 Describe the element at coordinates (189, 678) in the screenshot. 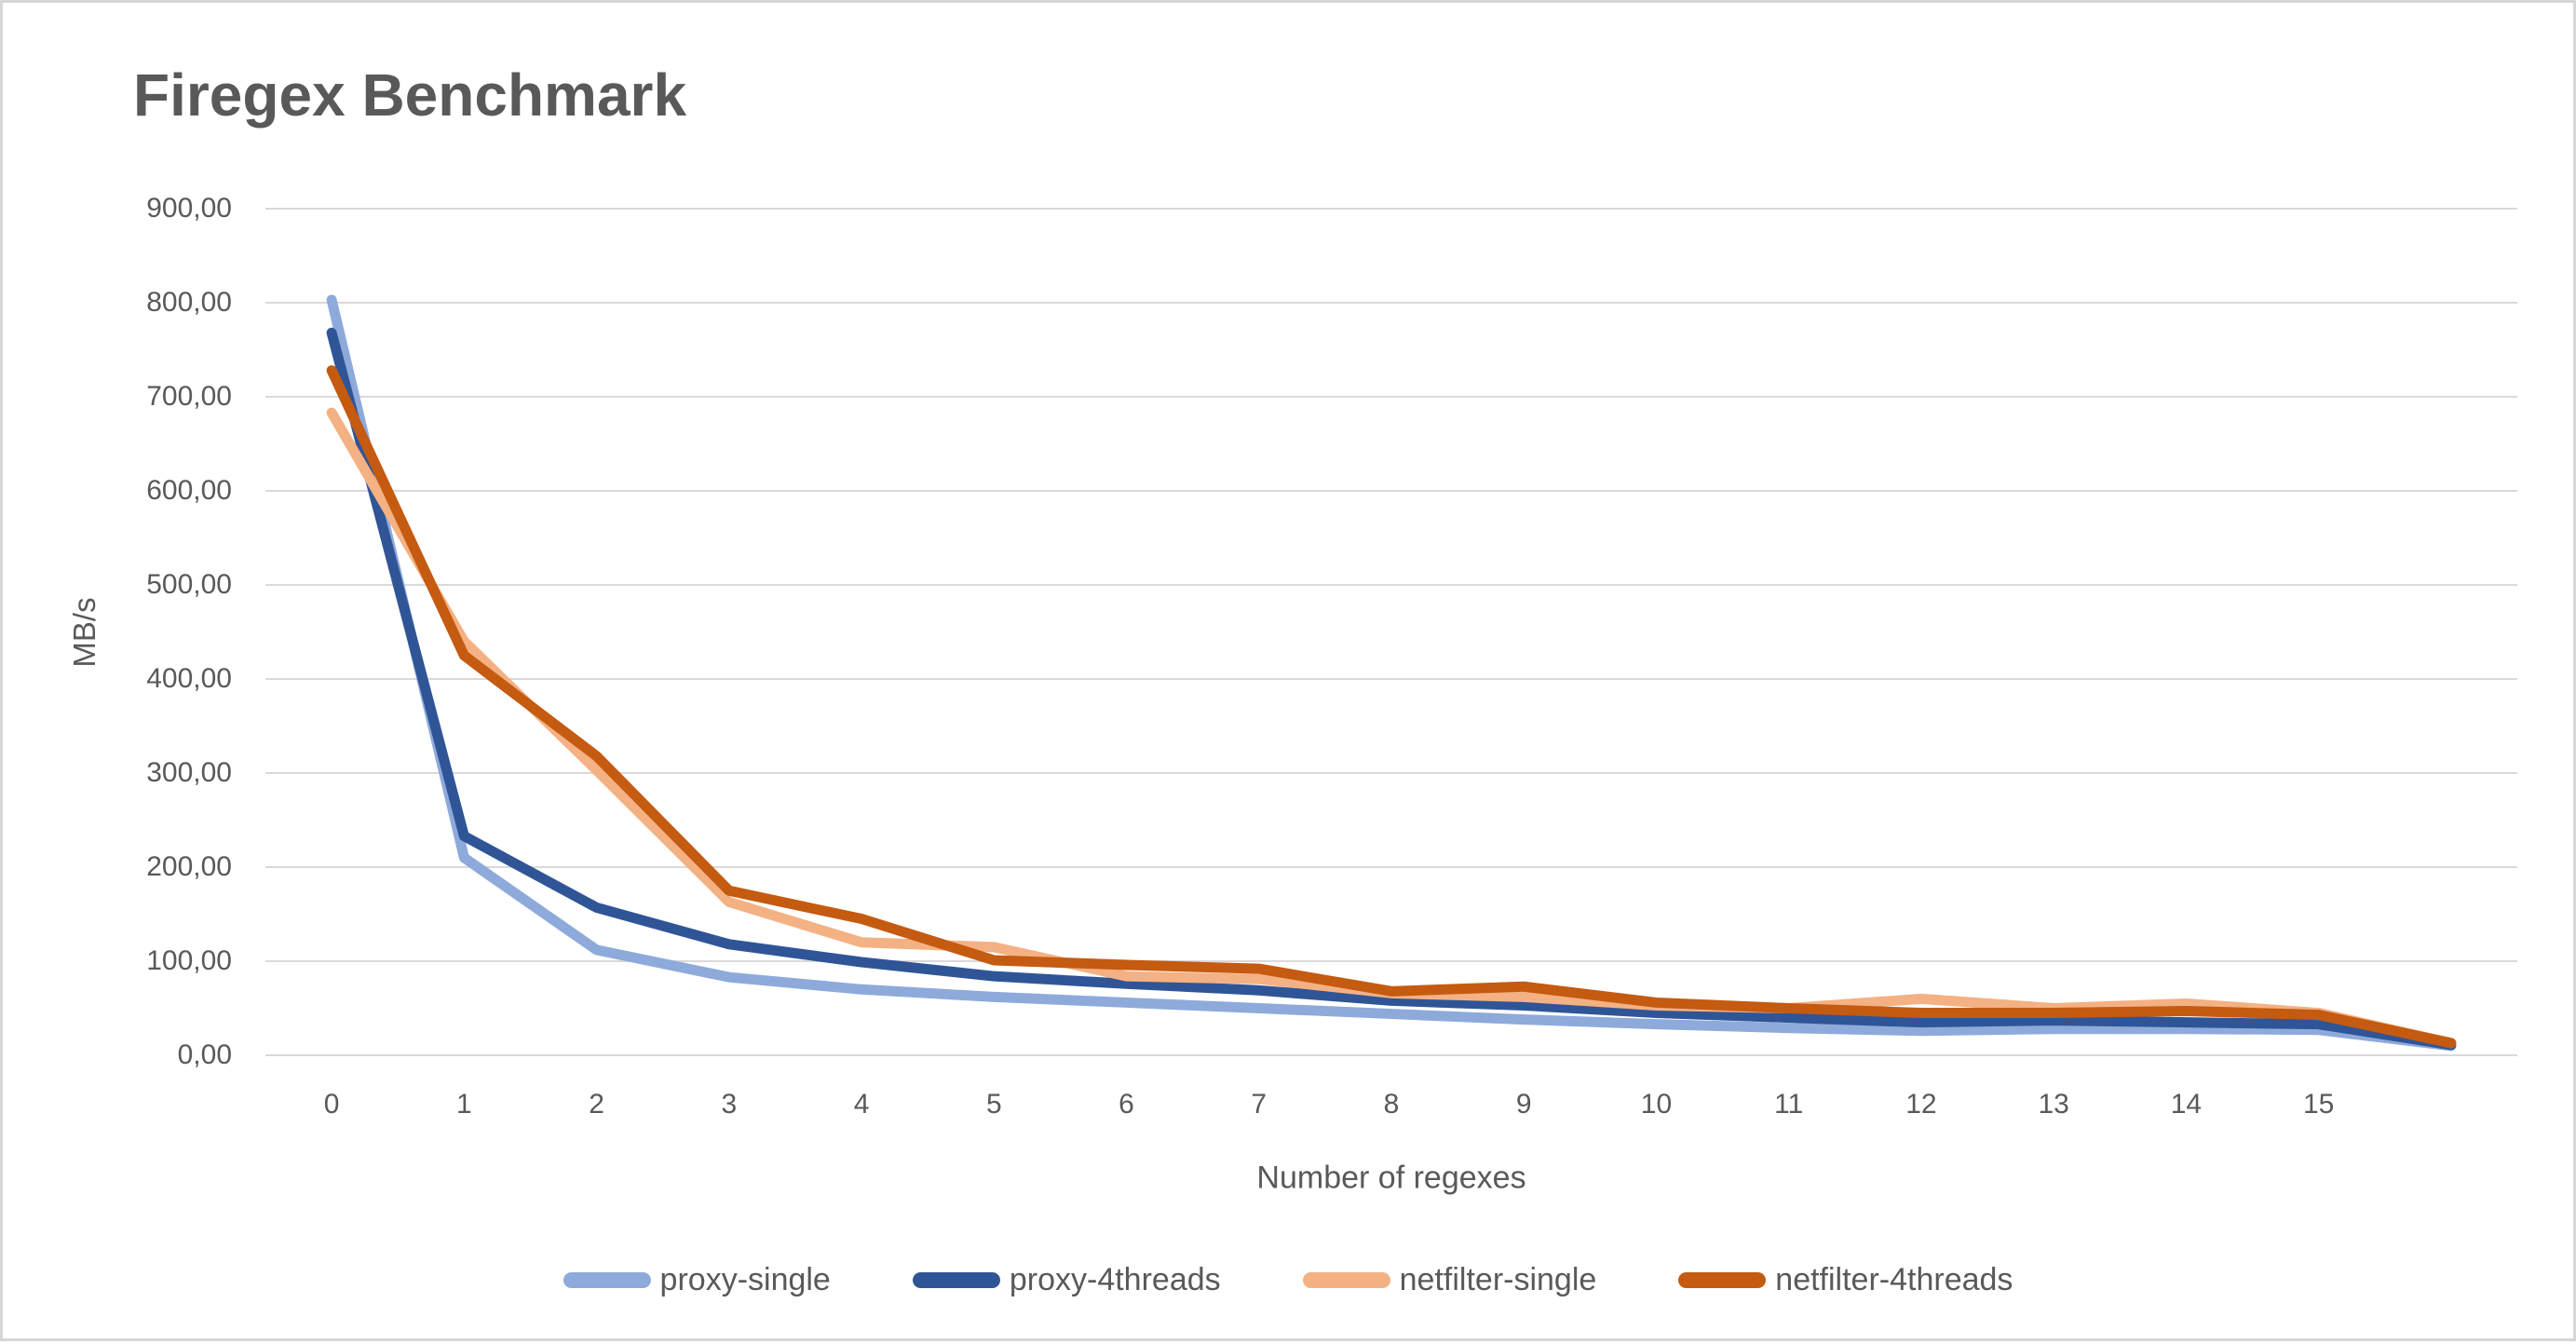

I see `y-tick-label: 400,00` at that location.